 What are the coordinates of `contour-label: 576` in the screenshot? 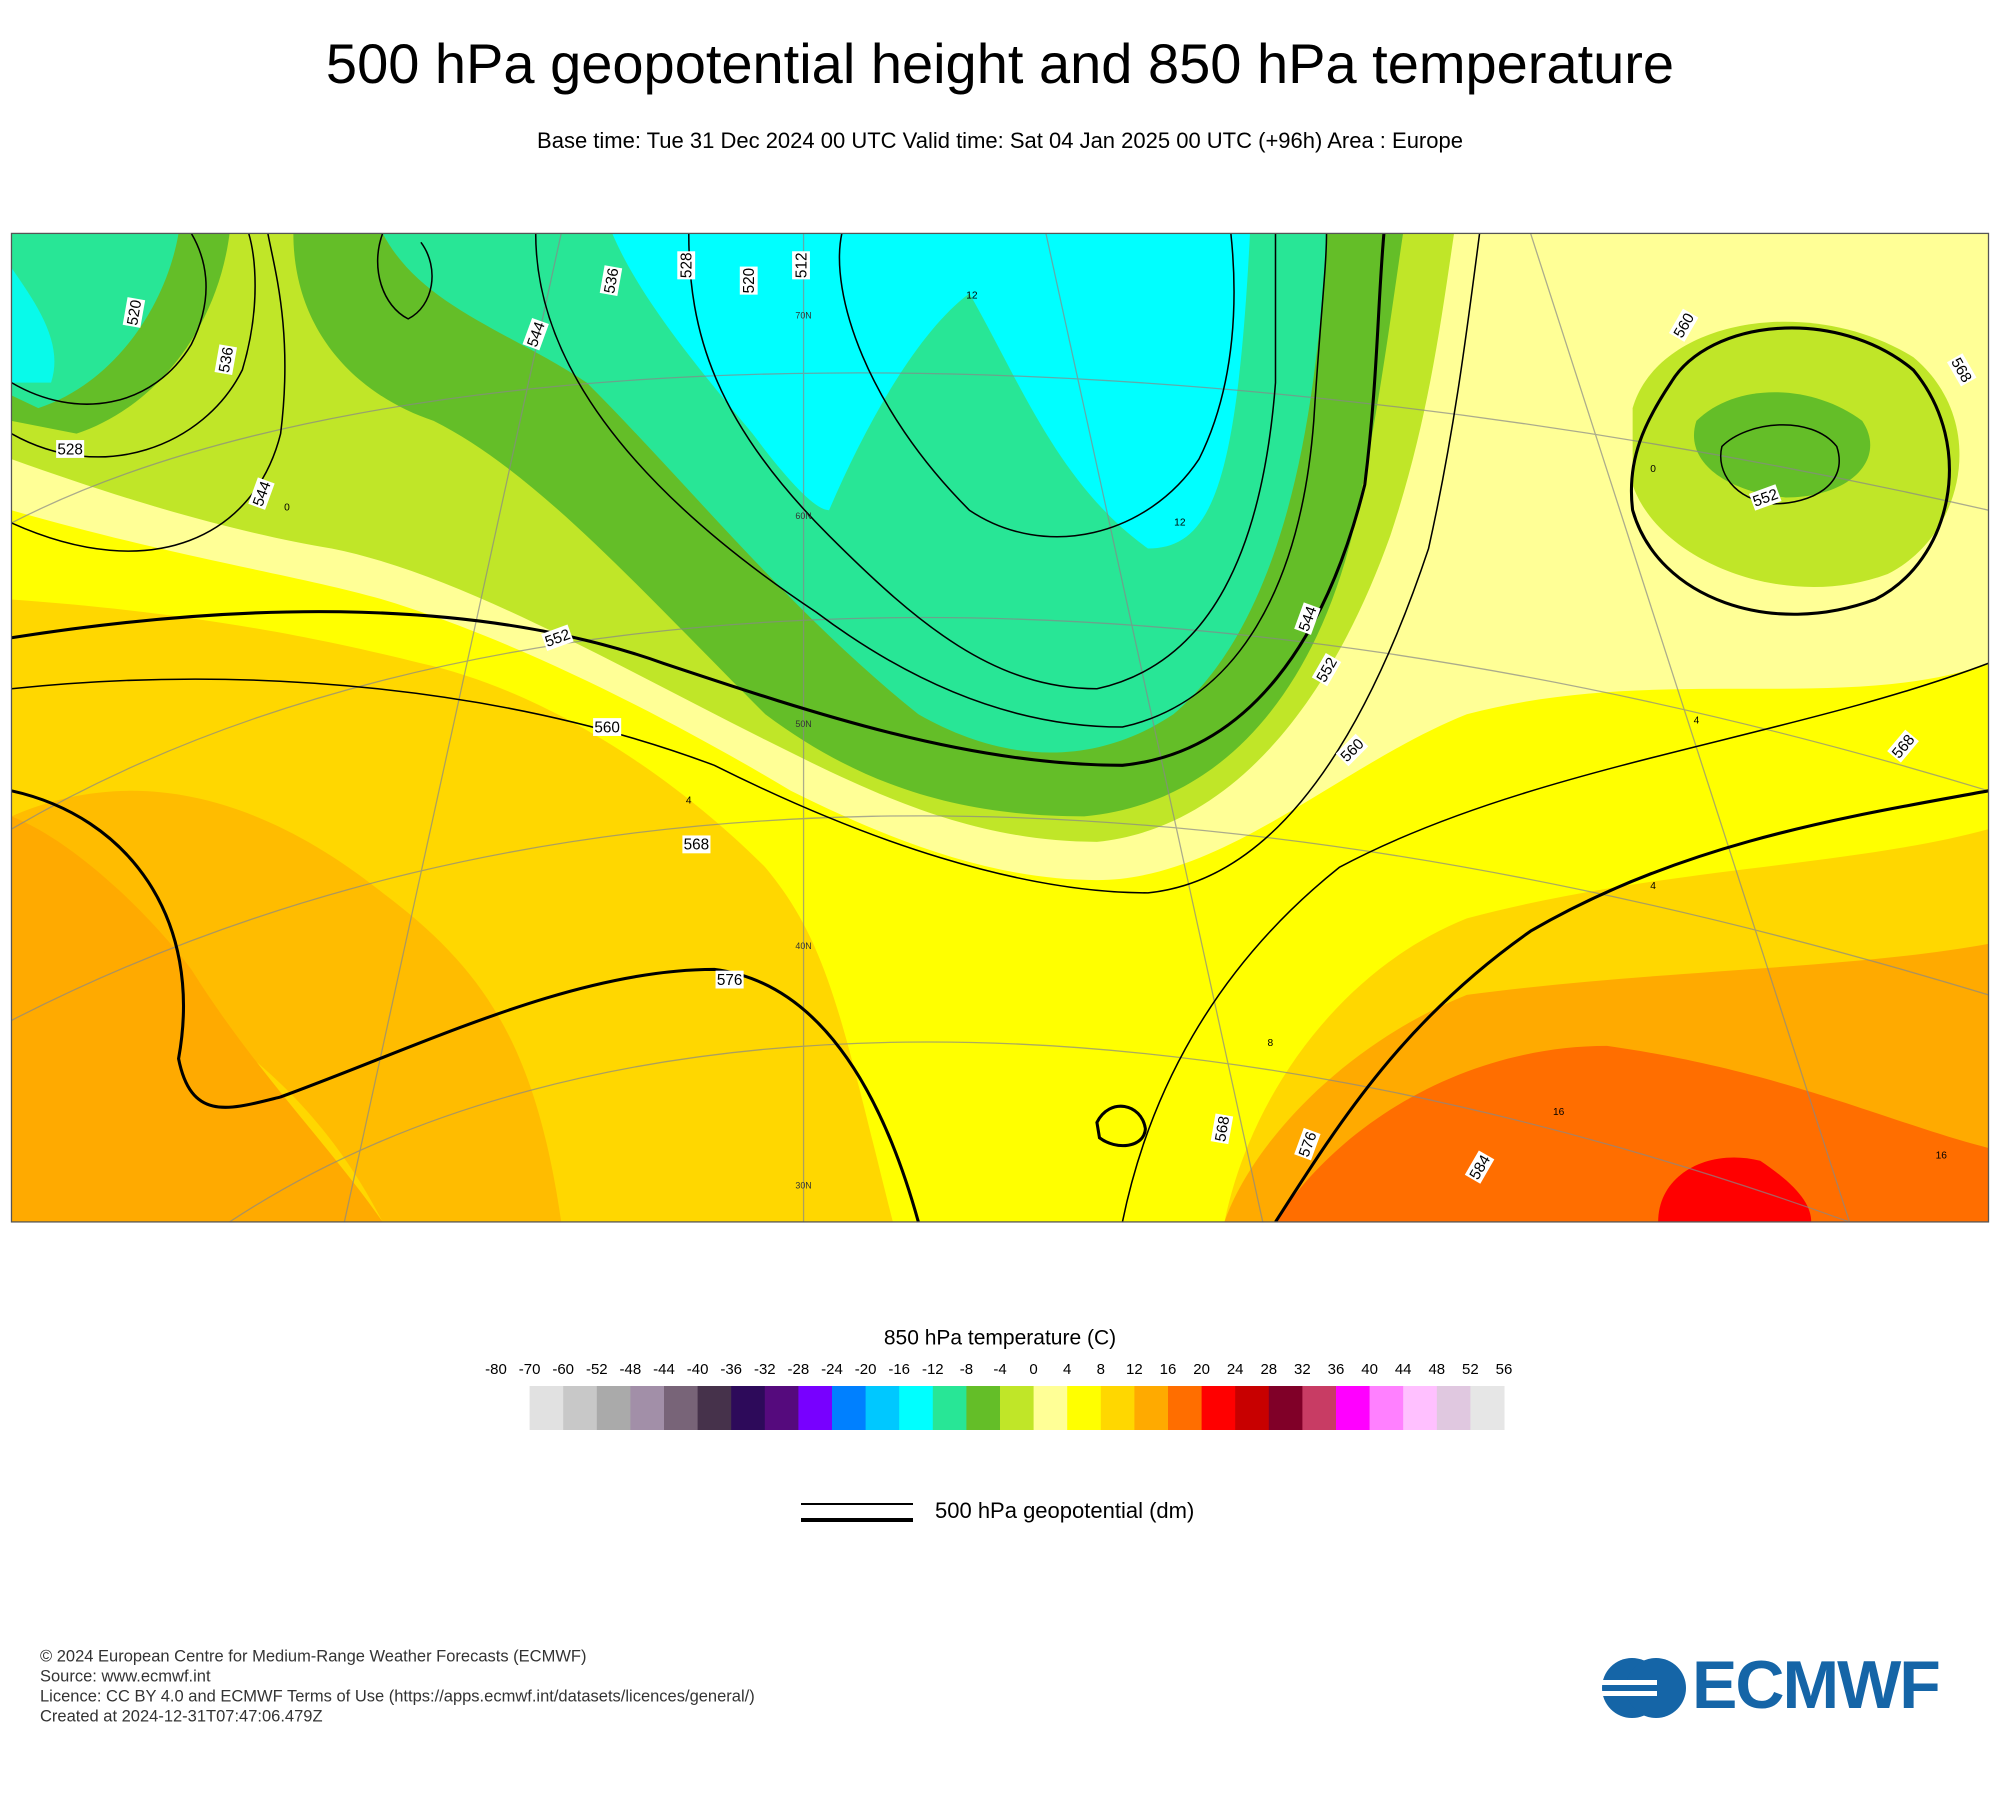 It's located at (729, 979).